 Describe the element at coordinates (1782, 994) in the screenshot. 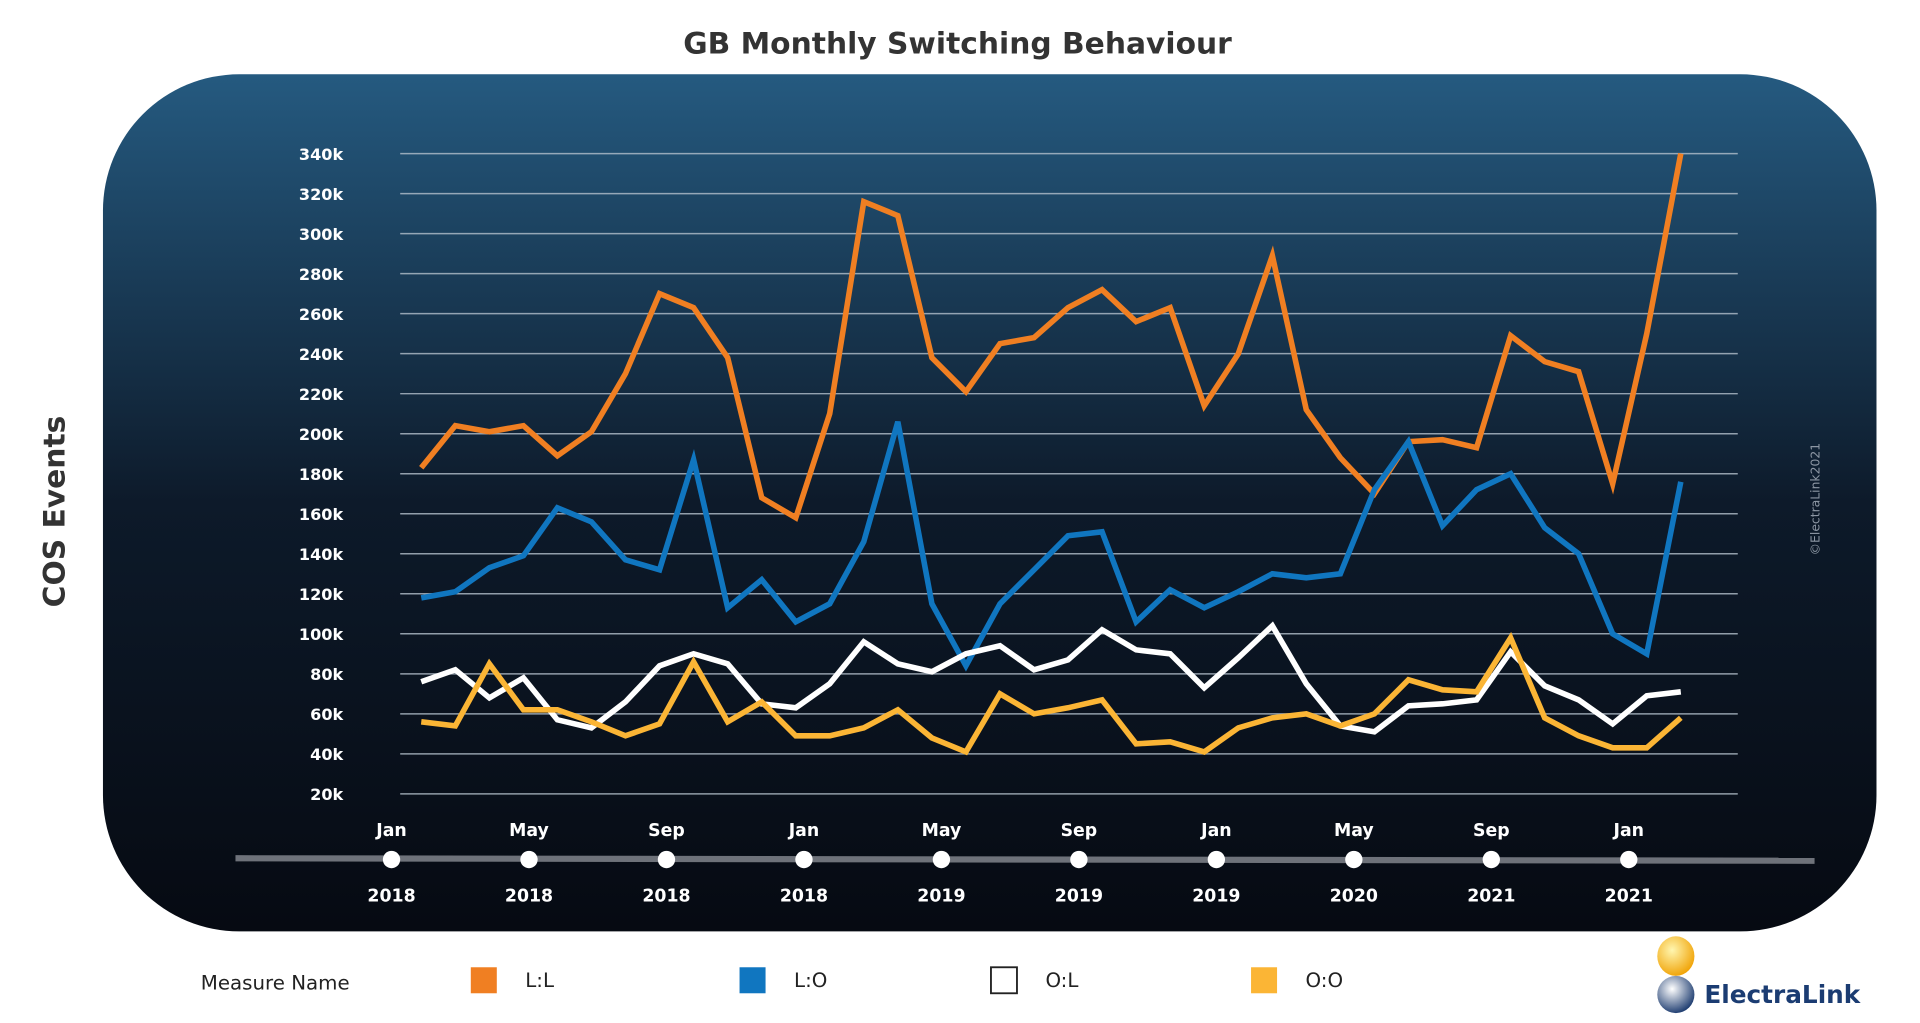

I see `logo-text: ElectraLink` at that location.